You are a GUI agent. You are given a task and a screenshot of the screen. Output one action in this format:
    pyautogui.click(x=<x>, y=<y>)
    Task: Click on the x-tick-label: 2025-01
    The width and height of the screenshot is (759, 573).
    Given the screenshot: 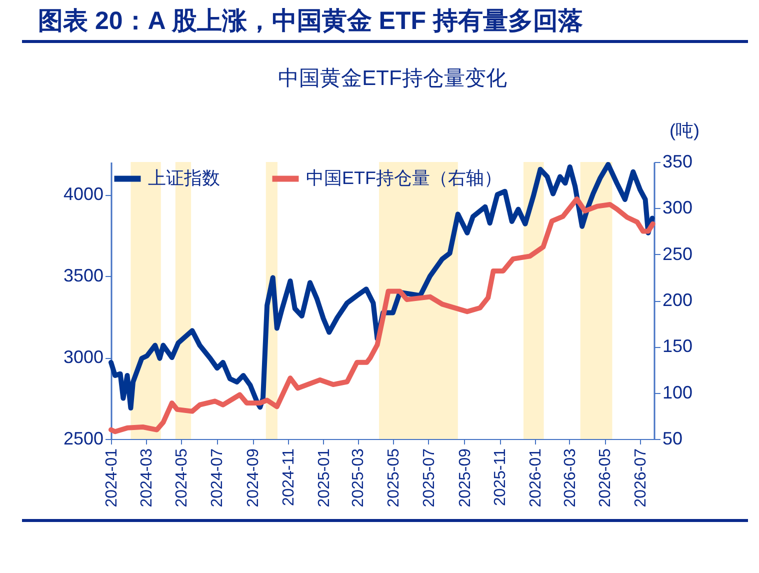 What is the action you would take?
    pyautogui.click(x=324, y=478)
    